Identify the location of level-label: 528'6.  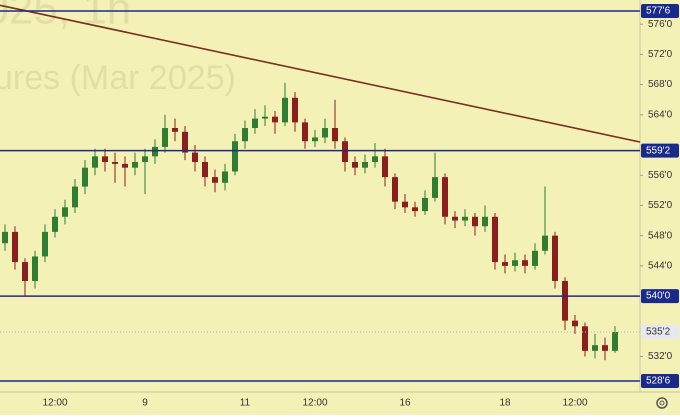
(658, 381).